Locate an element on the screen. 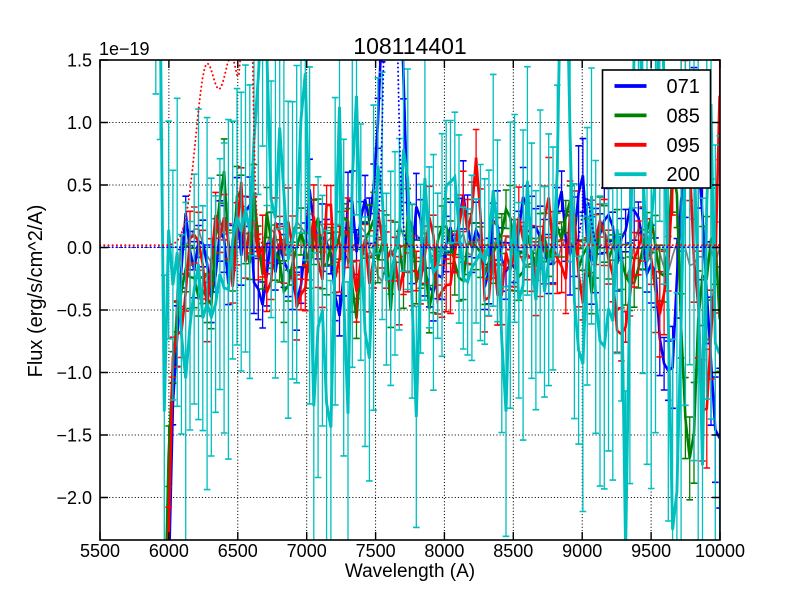 Image resolution: width=800 pixels, height=605 pixels. svg-text: 095 is located at coordinates (683, 146).